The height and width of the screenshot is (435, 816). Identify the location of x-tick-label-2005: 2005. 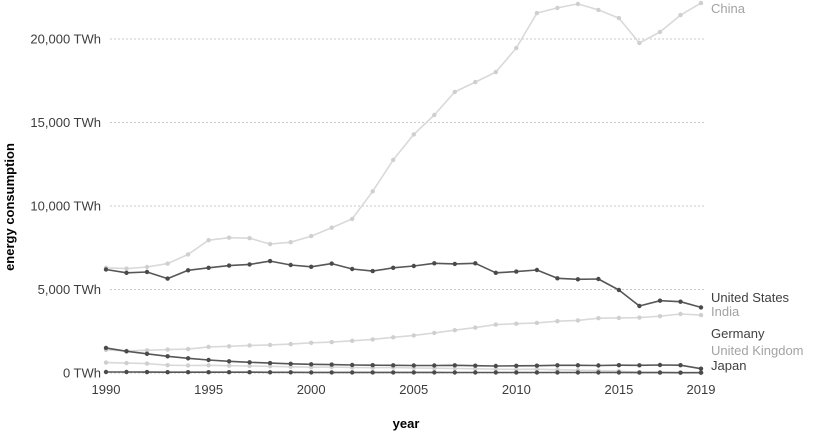
(413, 389).